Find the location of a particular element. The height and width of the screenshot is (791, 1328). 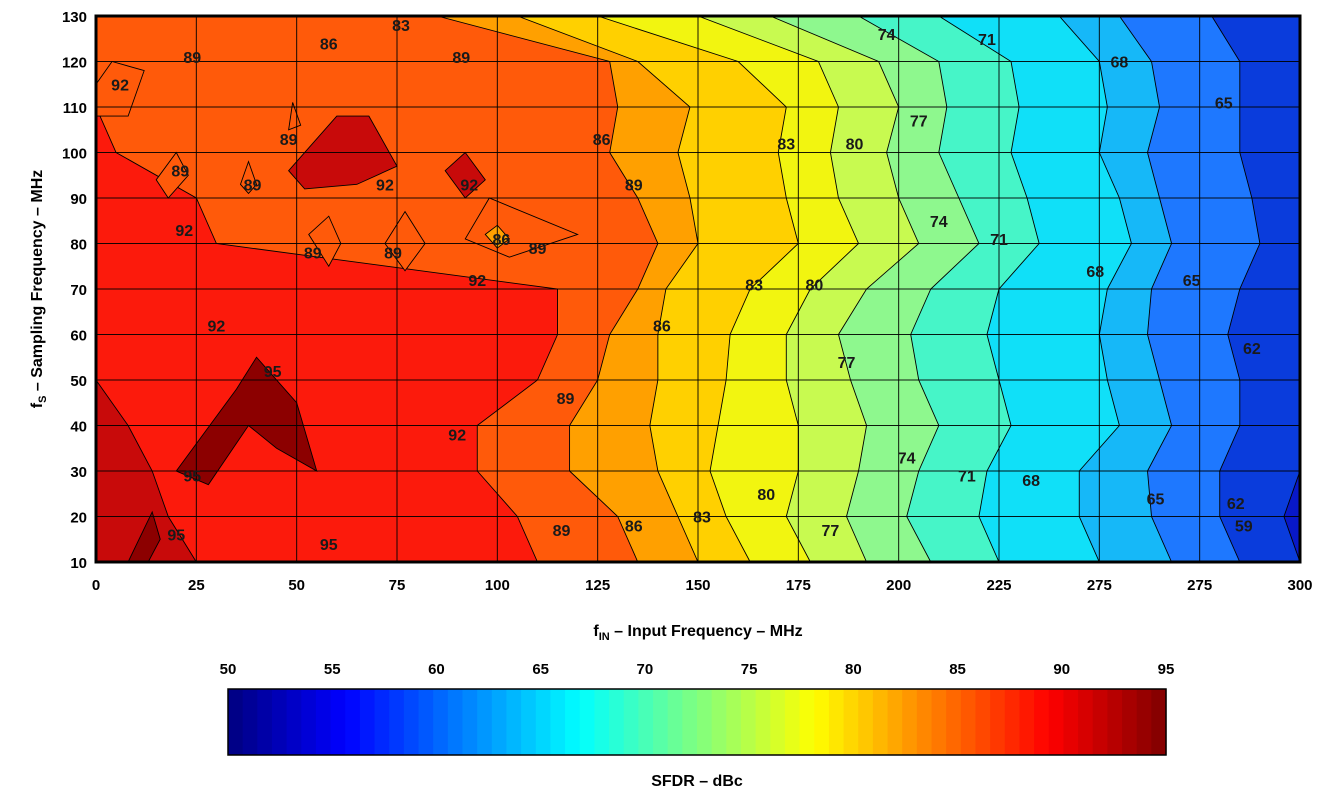

y-tick-label: 130 is located at coordinates (74, 17).